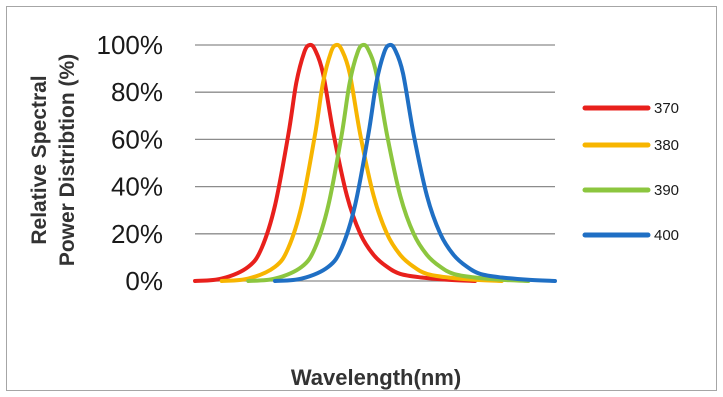 Image resolution: width=723 pixels, height=397 pixels. I want to click on legend-label-390: 390, so click(666, 190).